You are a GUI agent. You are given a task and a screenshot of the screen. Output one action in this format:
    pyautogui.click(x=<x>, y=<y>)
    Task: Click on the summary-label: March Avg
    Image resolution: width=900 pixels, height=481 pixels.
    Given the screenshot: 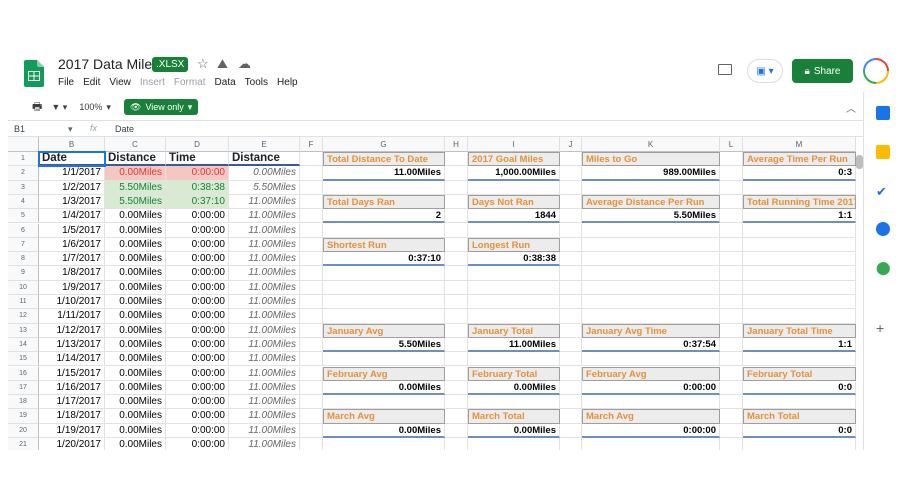 What is the action you would take?
    pyautogui.click(x=384, y=416)
    